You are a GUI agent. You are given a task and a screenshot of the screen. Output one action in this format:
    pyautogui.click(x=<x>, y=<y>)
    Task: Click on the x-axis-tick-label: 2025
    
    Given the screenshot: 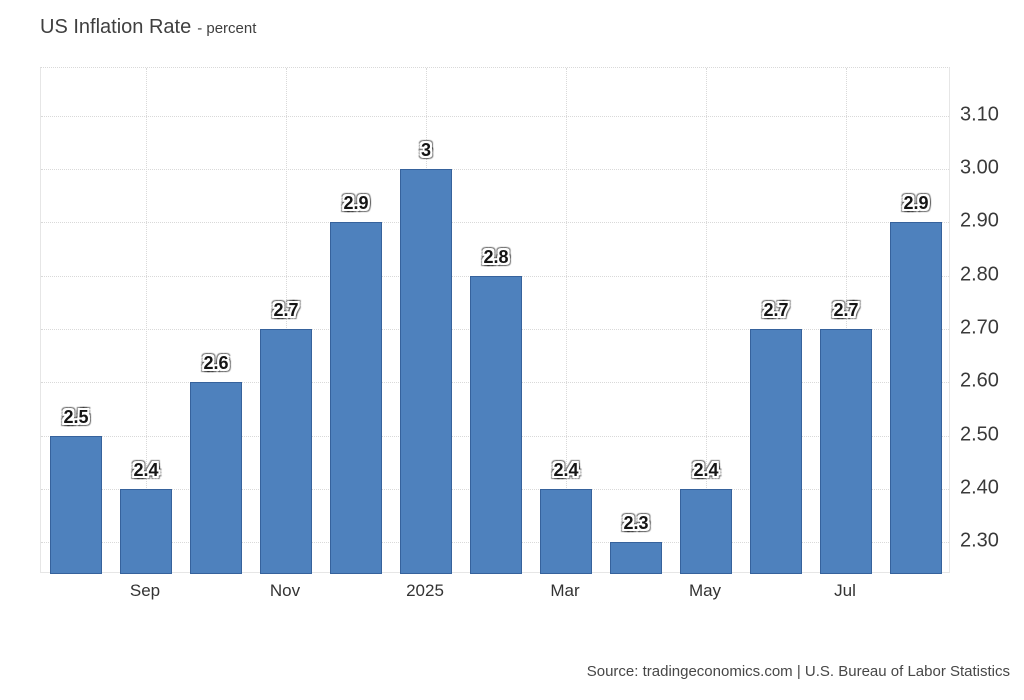 What is the action you would take?
    pyautogui.click(x=425, y=590)
    